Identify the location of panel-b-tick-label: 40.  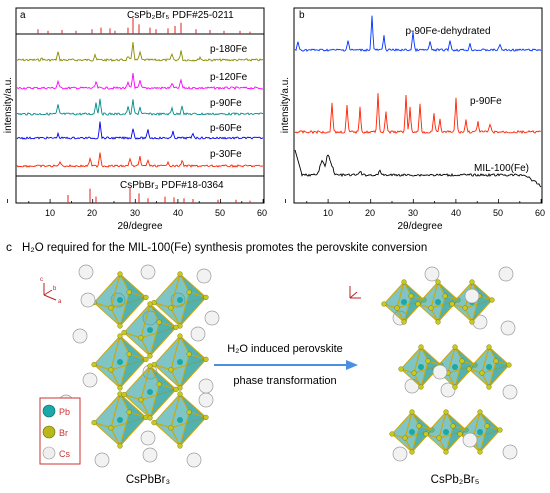
(456, 213).